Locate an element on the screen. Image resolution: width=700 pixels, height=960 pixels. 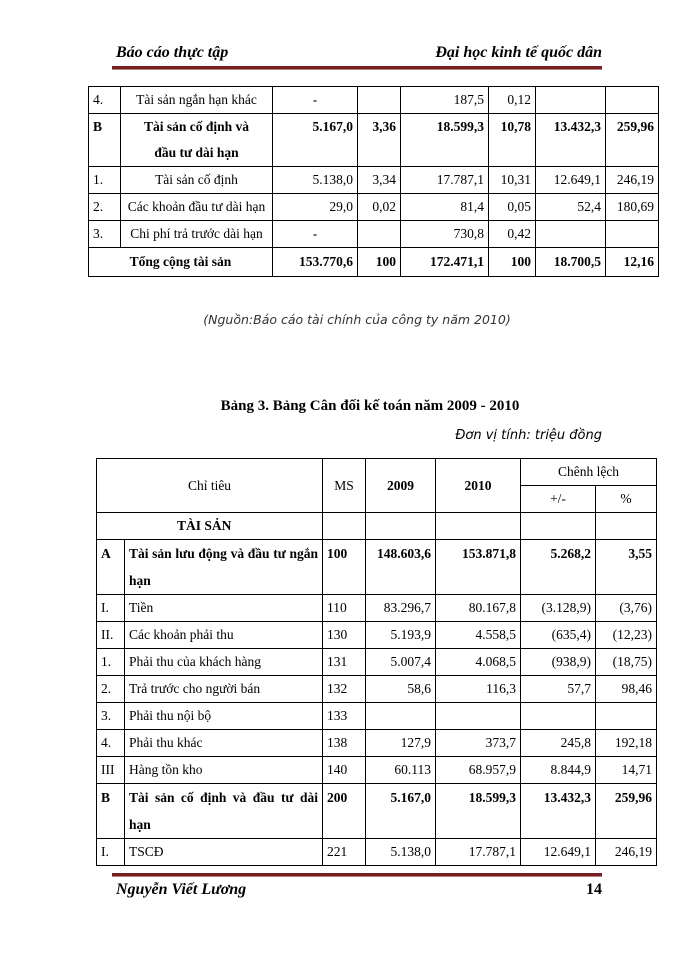
row-ms: 110 is located at coordinates (344, 608).